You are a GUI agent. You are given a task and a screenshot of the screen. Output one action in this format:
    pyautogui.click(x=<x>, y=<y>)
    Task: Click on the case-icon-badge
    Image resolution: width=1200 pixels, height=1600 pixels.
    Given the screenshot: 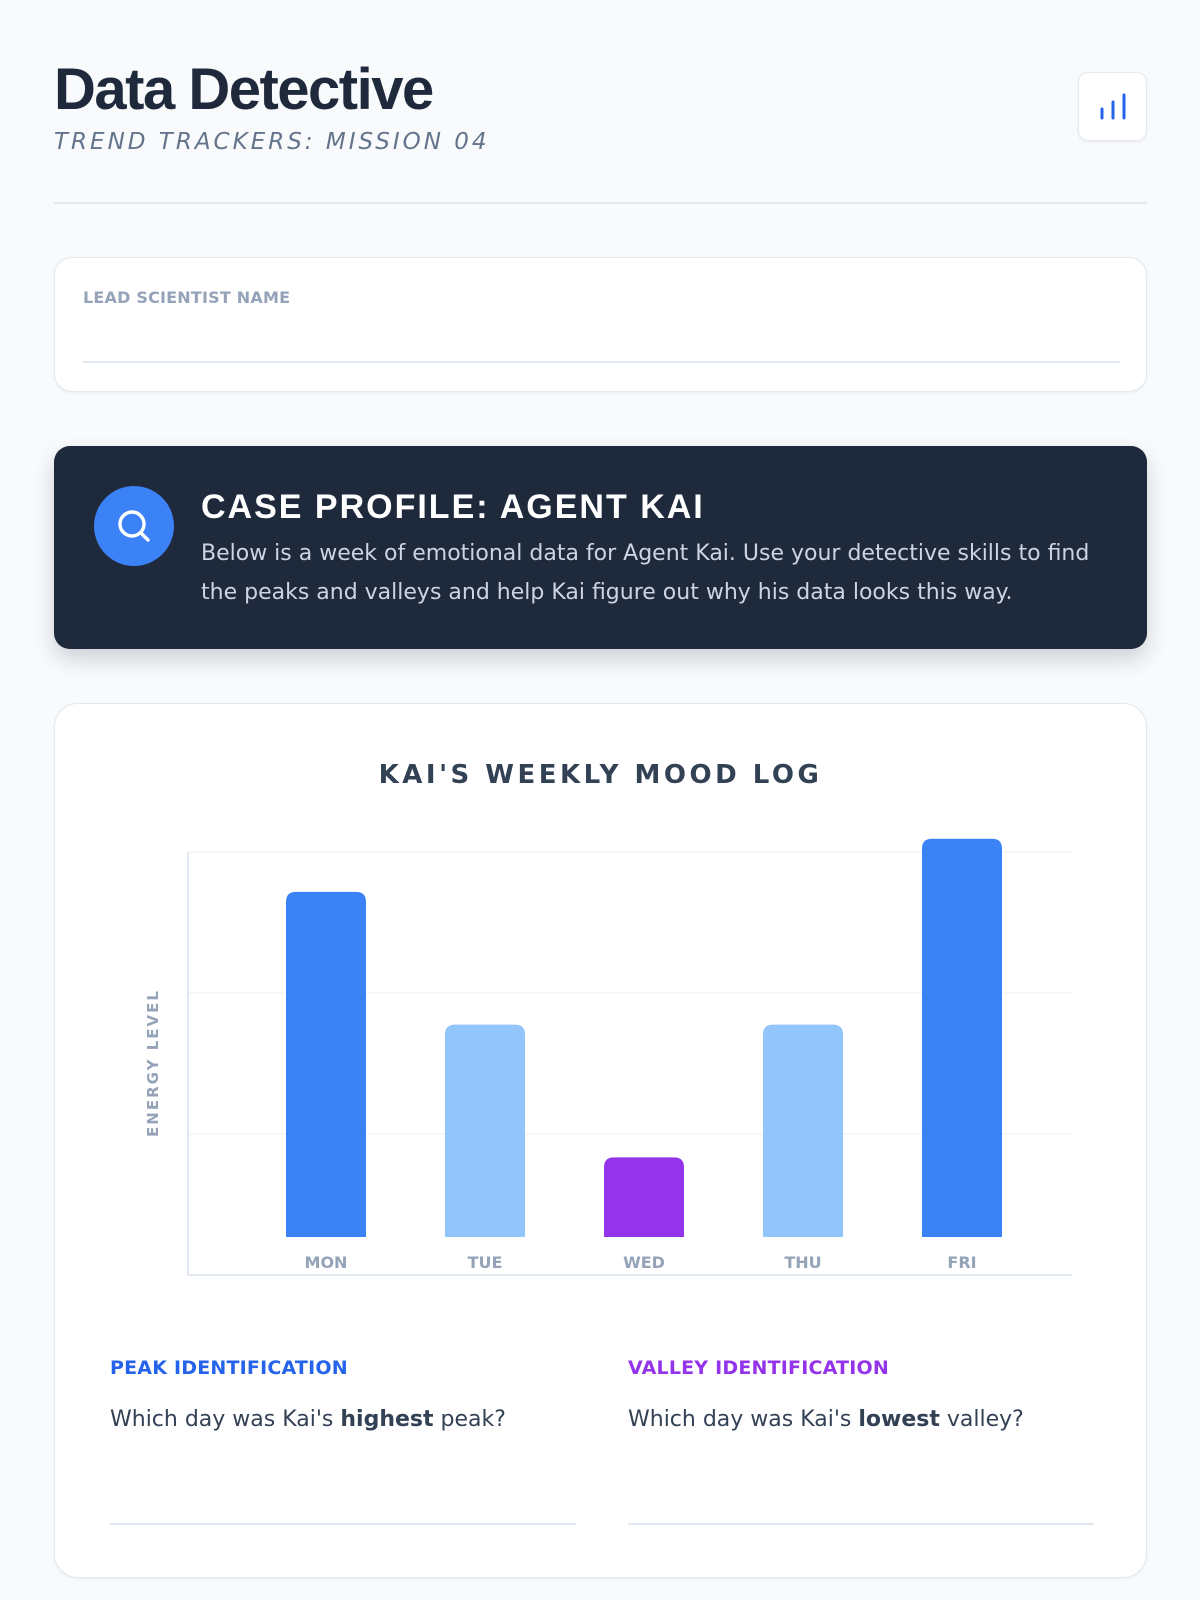 What is the action you would take?
    pyautogui.click(x=134, y=526)
    